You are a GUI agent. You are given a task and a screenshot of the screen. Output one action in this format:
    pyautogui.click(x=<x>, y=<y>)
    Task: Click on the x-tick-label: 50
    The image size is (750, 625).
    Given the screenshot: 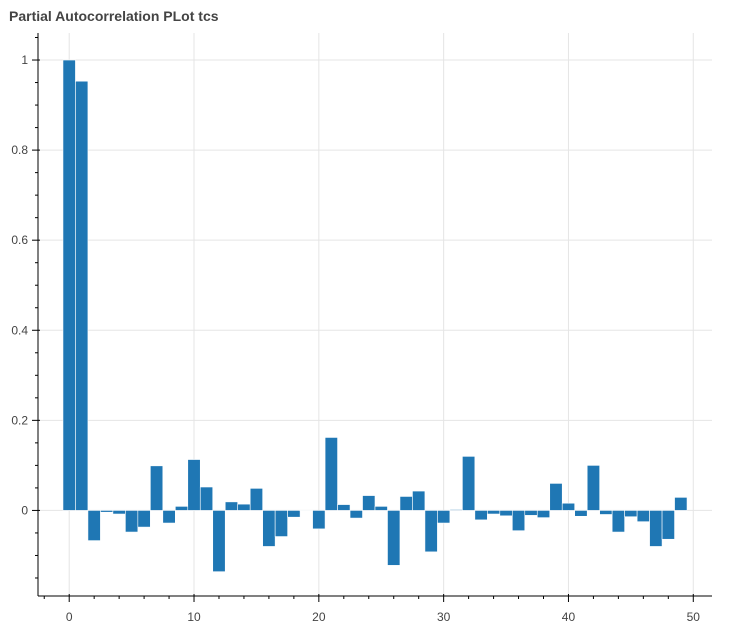 What is the action you would take?
    pyautogui.click(x=694, y=617)
    